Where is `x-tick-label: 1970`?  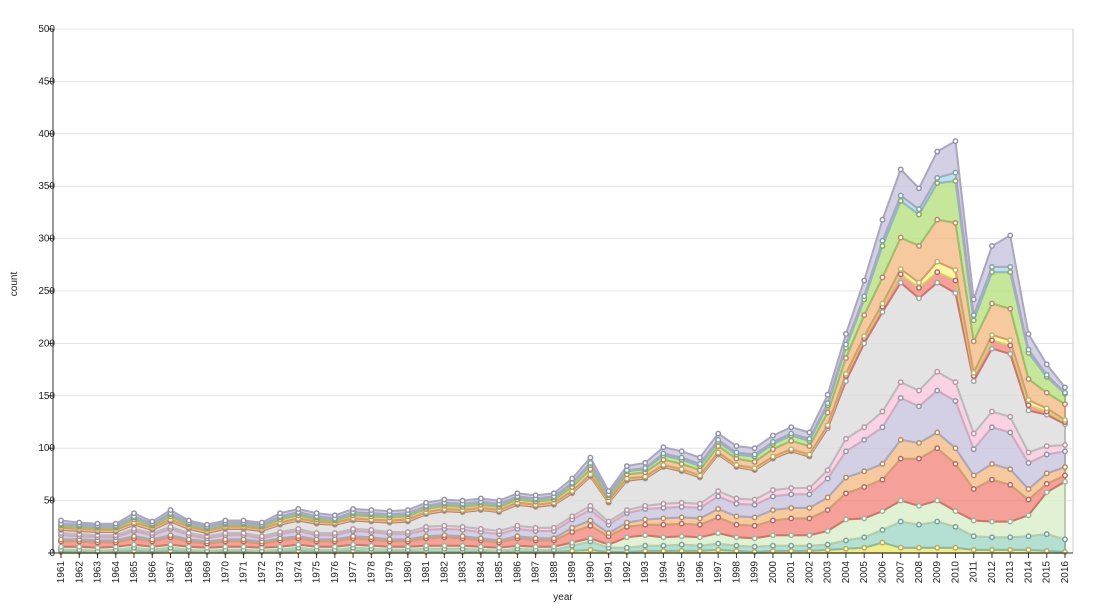 x-tick-label: 1970 is located at coordinates (225, 572).